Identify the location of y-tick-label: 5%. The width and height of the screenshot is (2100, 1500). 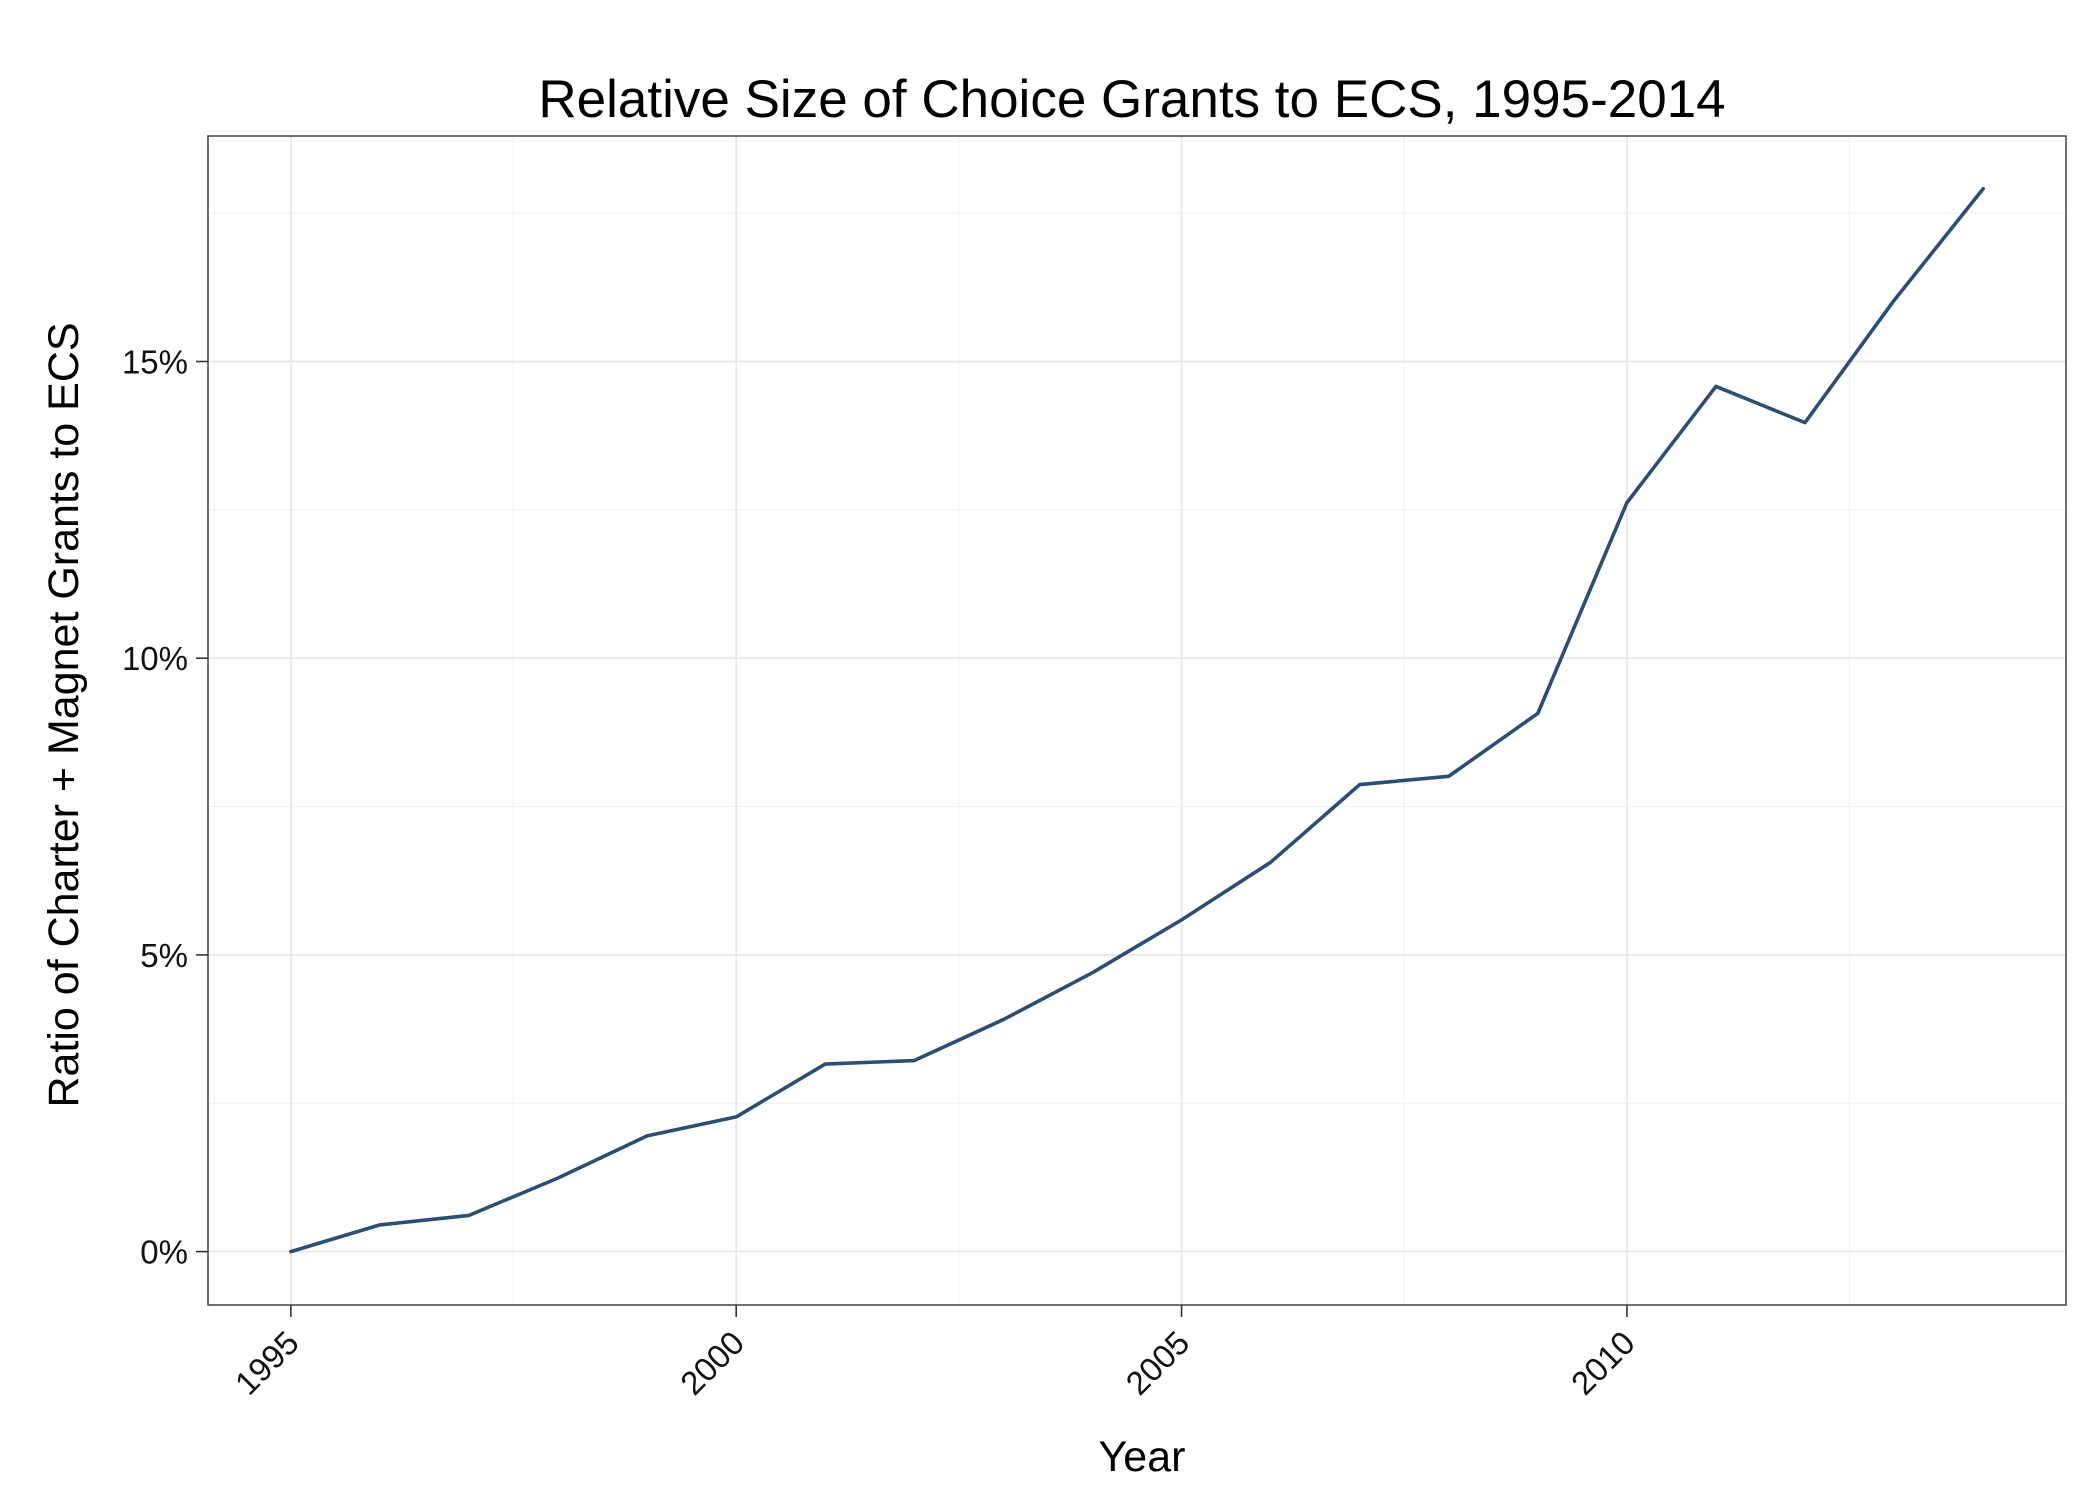
(164, 955).